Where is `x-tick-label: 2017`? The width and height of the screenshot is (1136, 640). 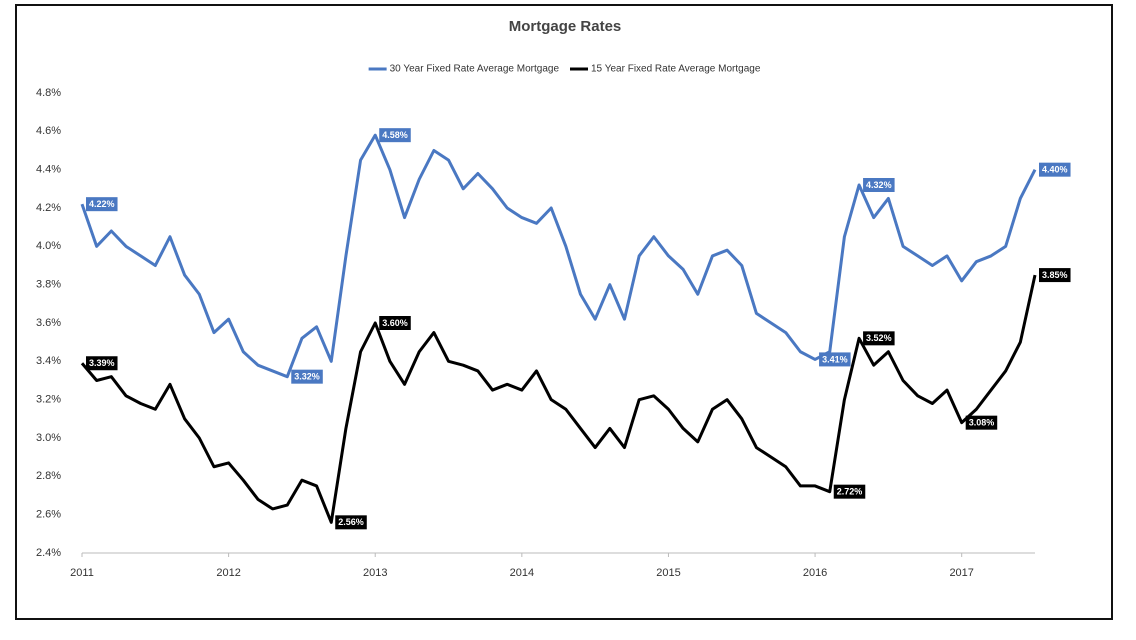
x-tick-label: 2017 is located at coordinates (961, 573).